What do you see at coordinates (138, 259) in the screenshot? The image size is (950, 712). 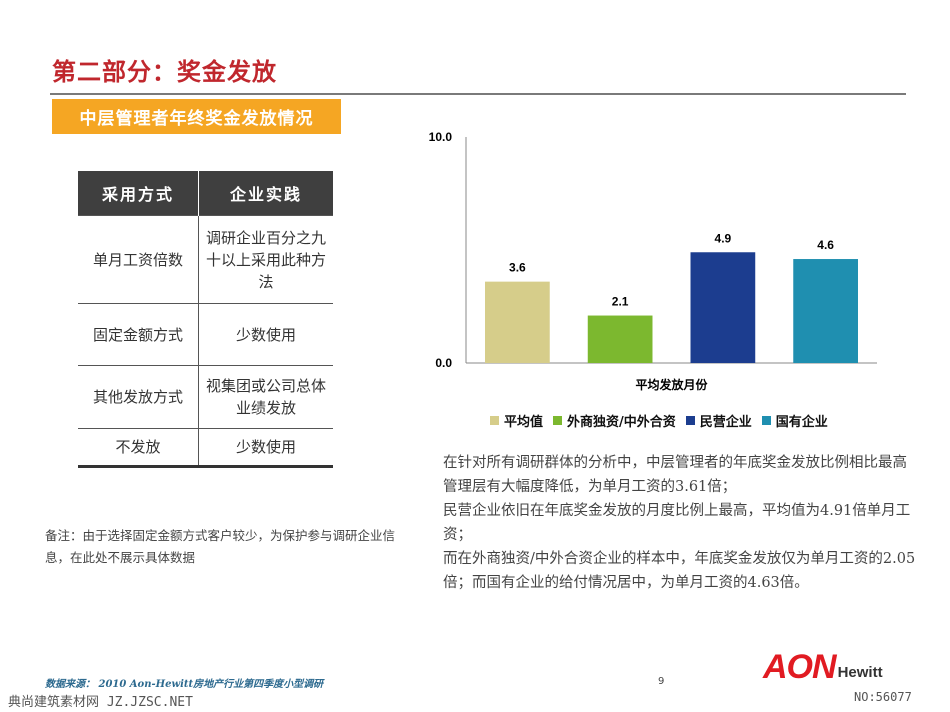 I see `table-cell-method: 单月工资倍数` at bounding box center [138, 259].